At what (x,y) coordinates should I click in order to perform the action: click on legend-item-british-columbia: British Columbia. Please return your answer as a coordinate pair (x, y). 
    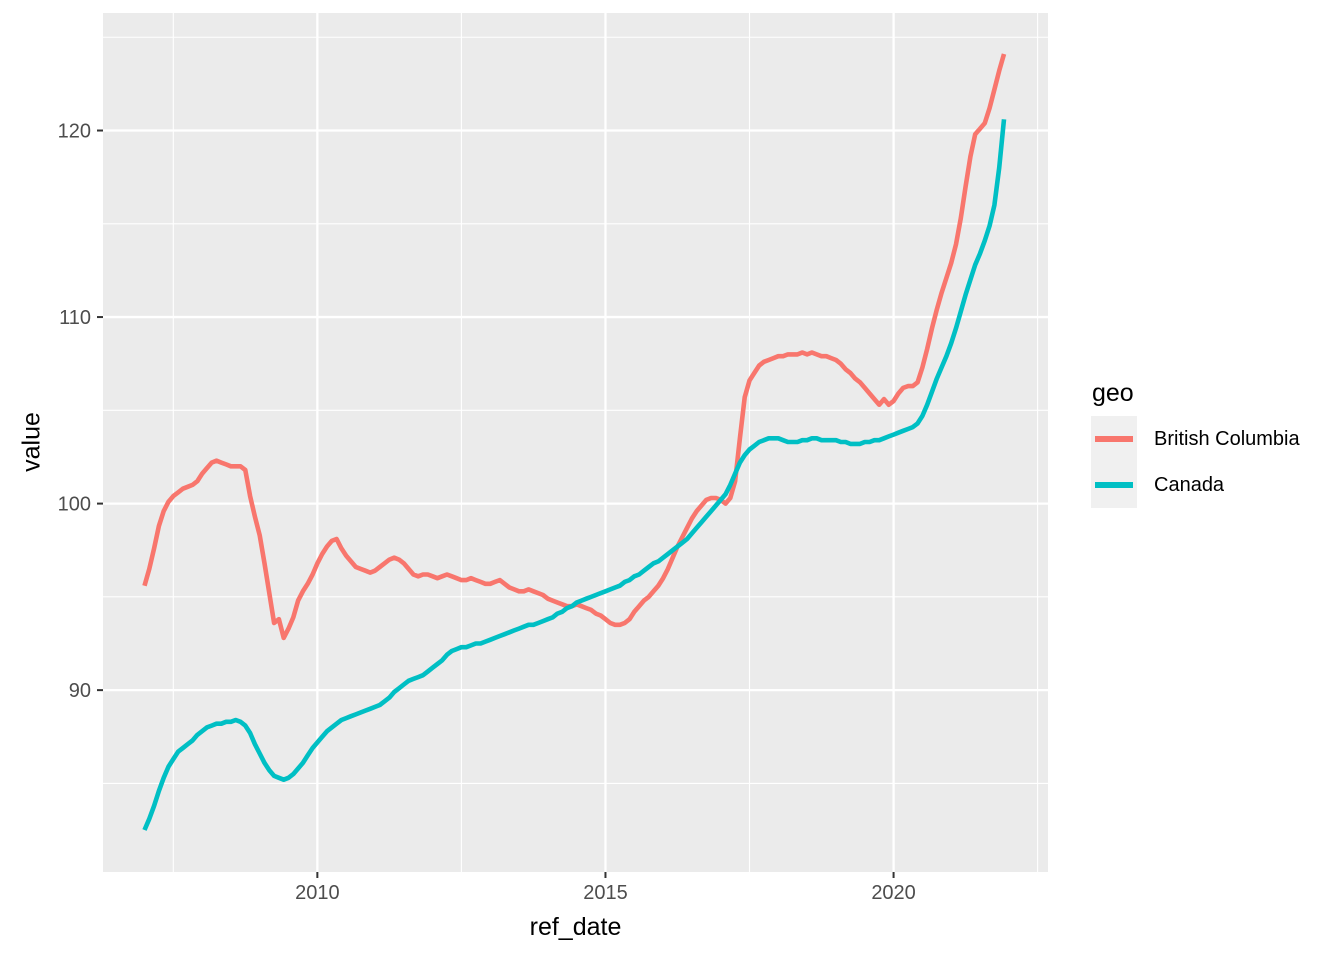
    Looking at the image, I should click on (1195, 439).